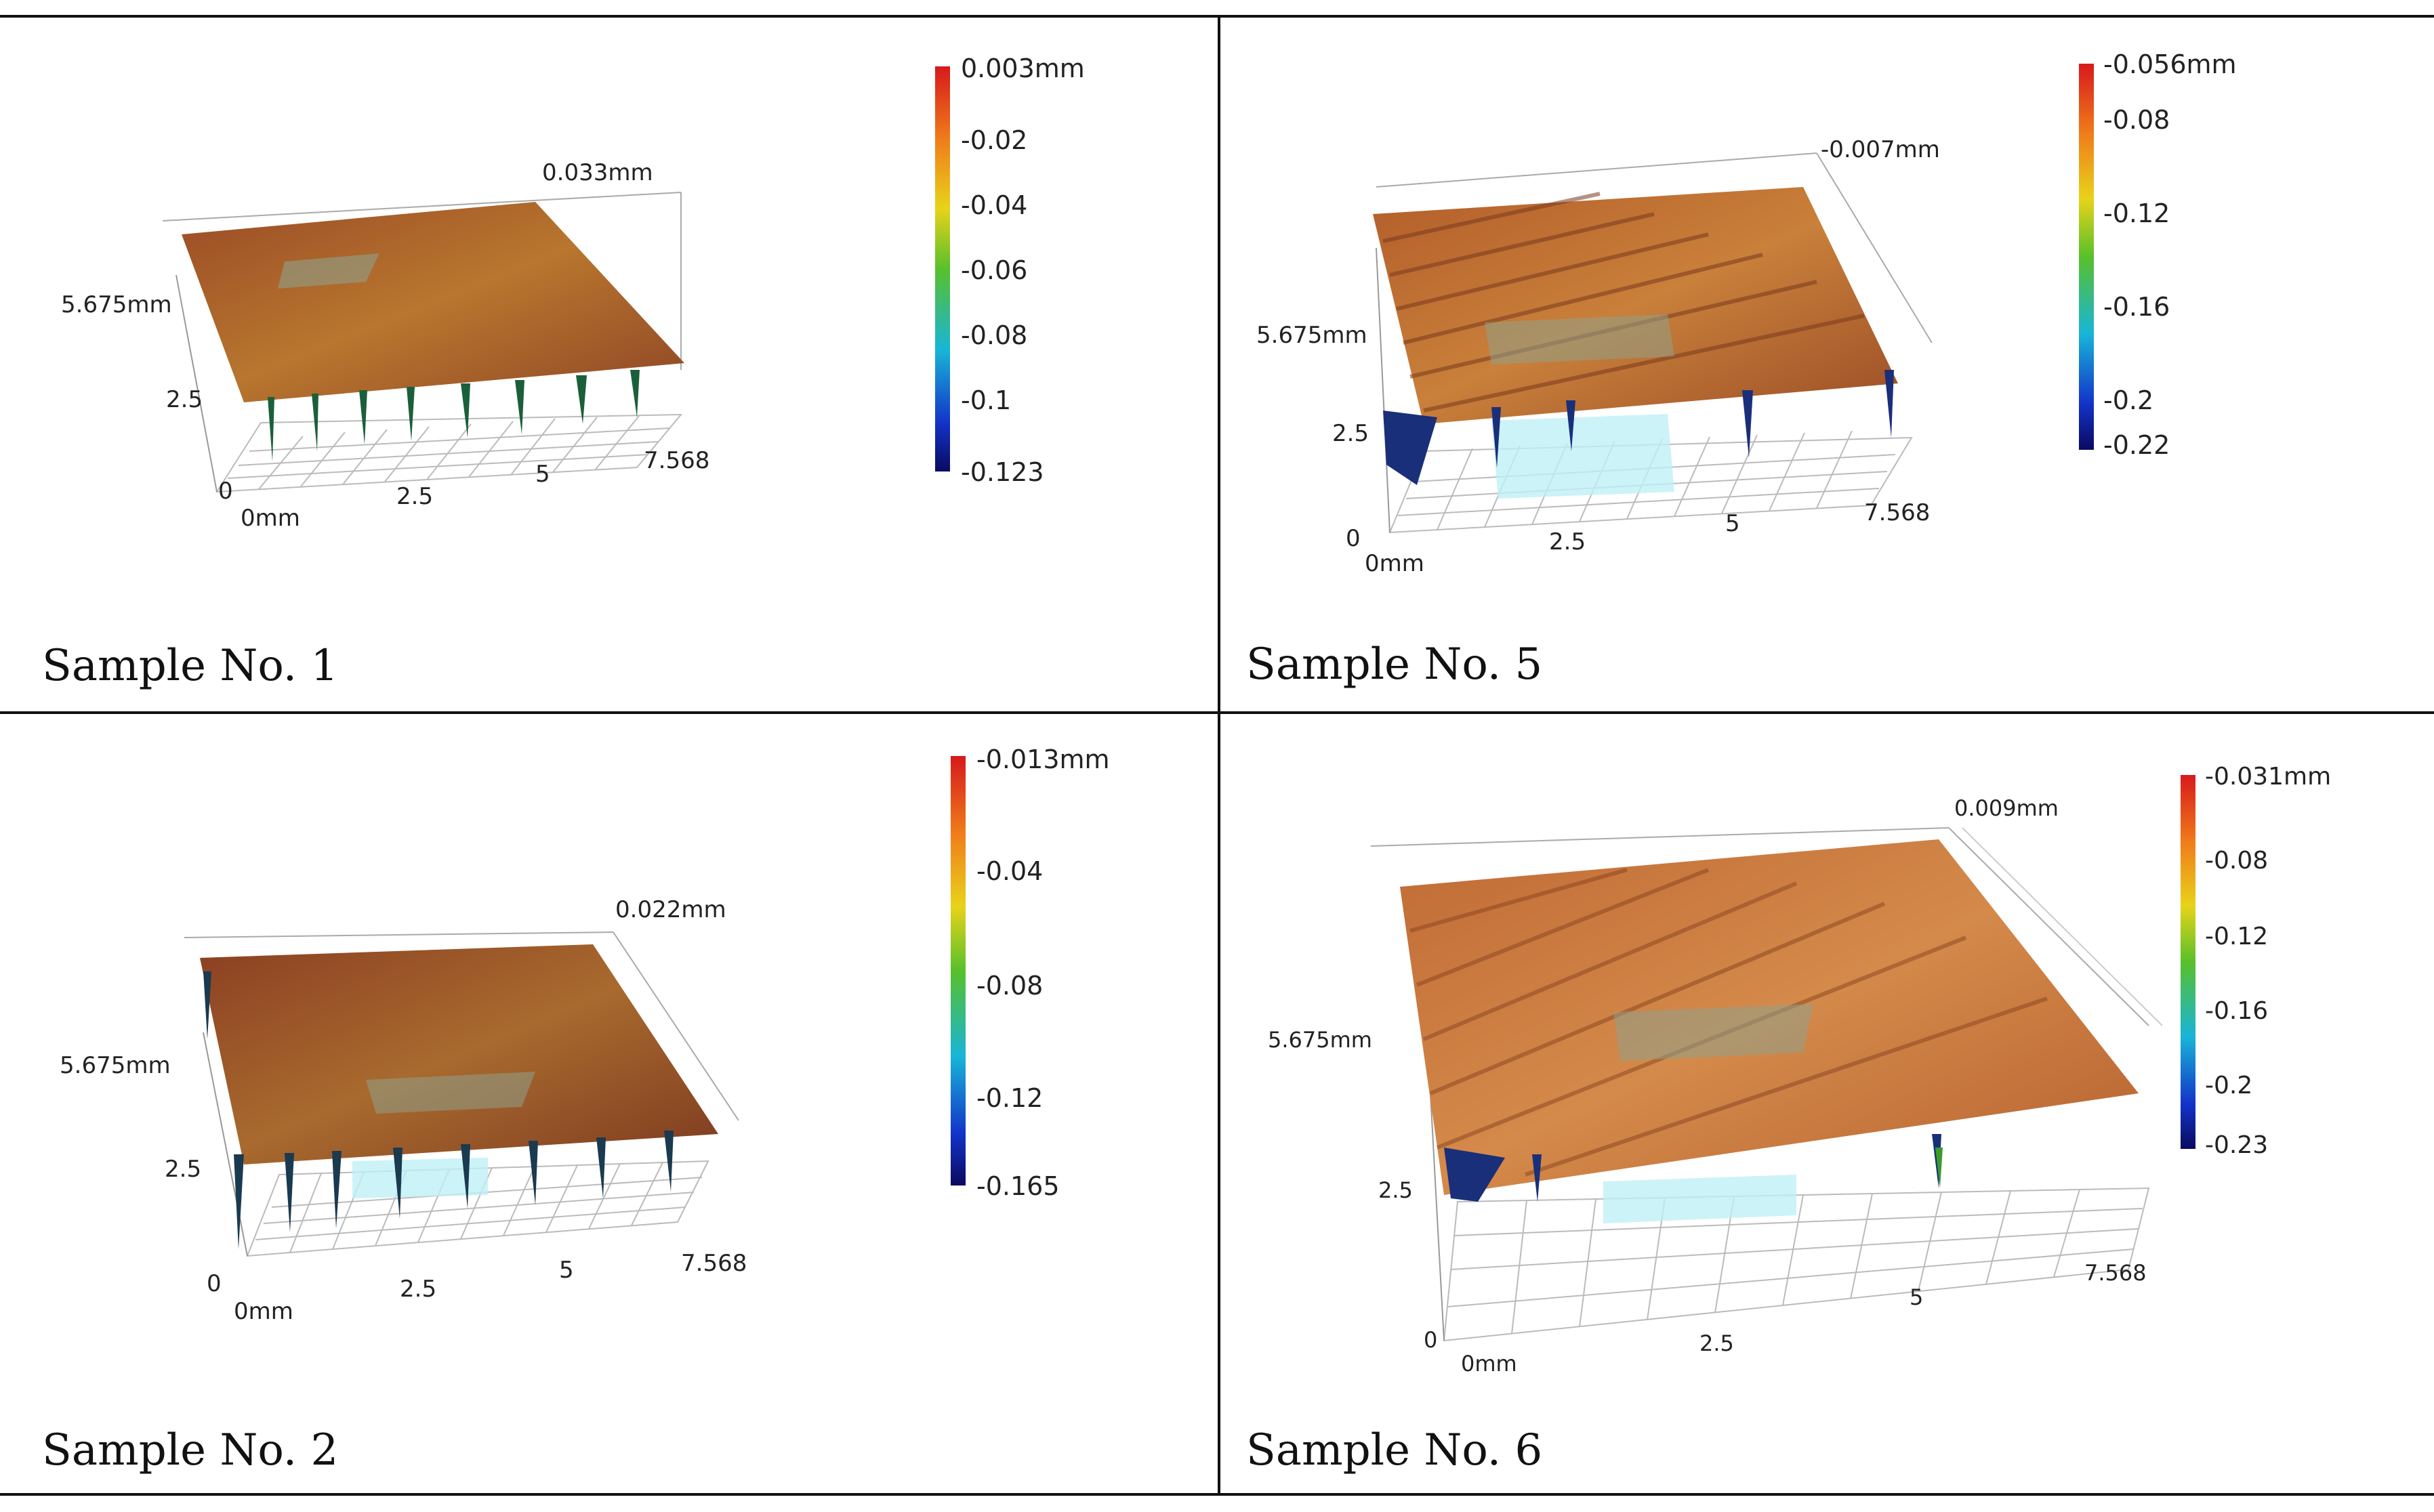 This screenshot has width=2434, height=1512. What do you see at coordinates (190, 666) in the screenshot?
I see `caption-sample-1: Sample No. 1` at bounding box center [190, 666].